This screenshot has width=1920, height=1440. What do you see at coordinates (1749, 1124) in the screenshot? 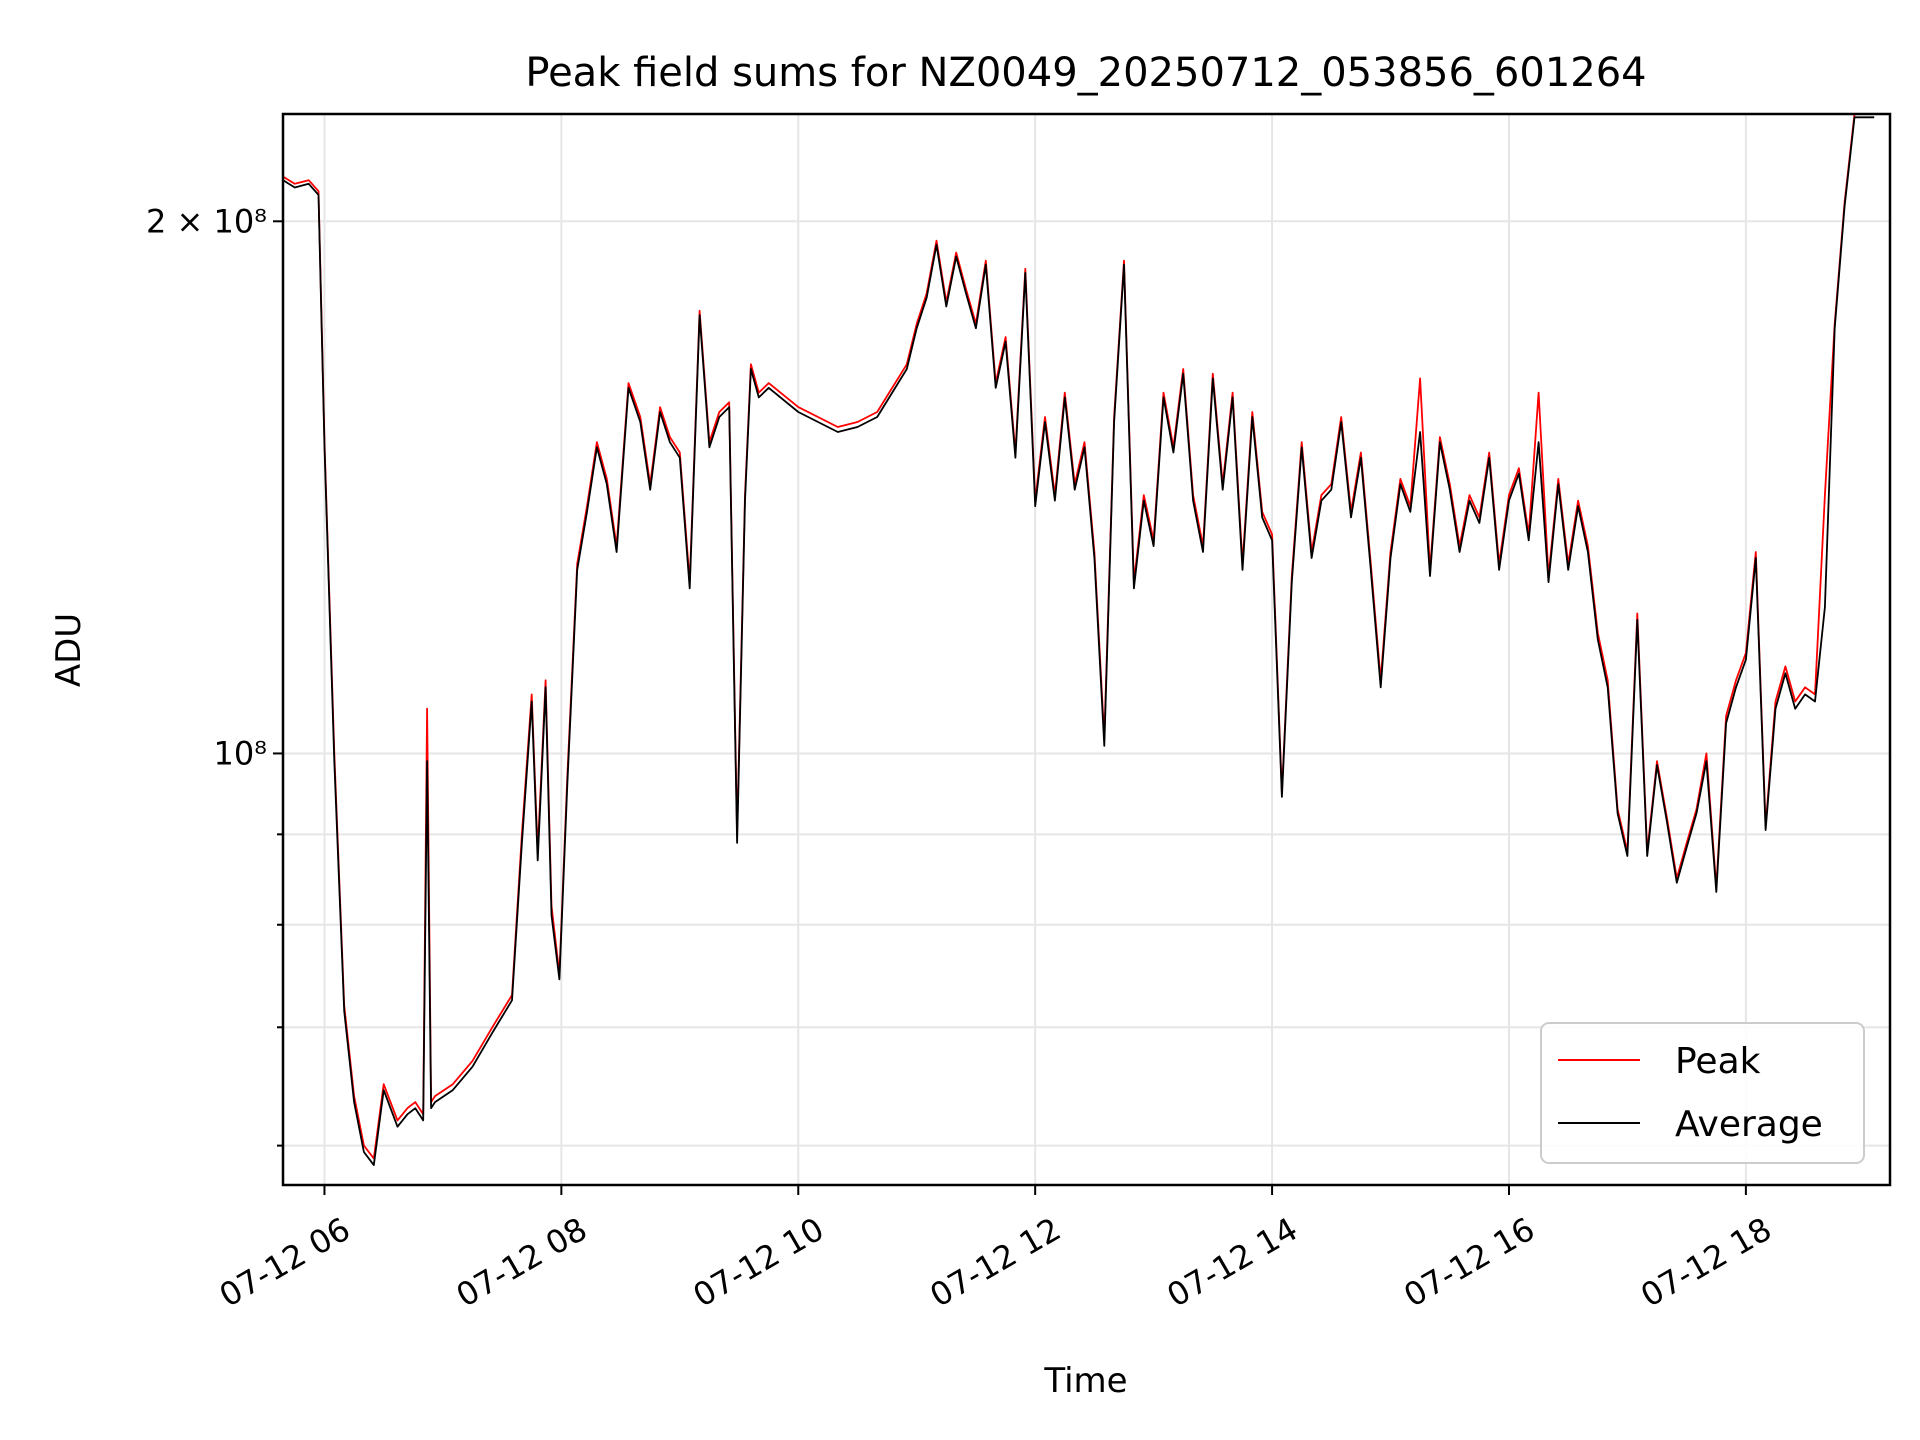
I see `legend-label-average: Average` at bounding box center [1749, 1124].